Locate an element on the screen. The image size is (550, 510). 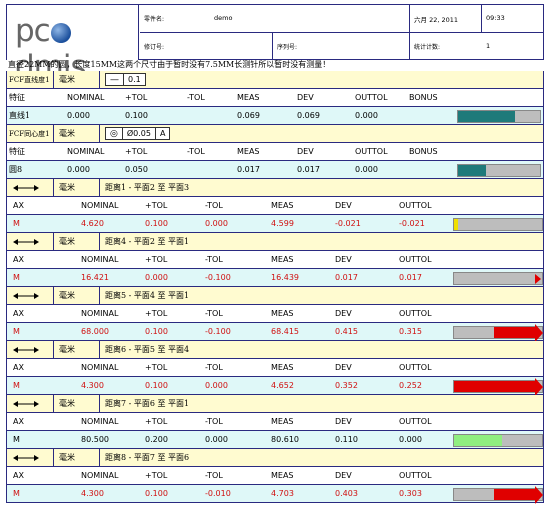
measurement-cell: 16.421 is located at coordinates (95, 277).